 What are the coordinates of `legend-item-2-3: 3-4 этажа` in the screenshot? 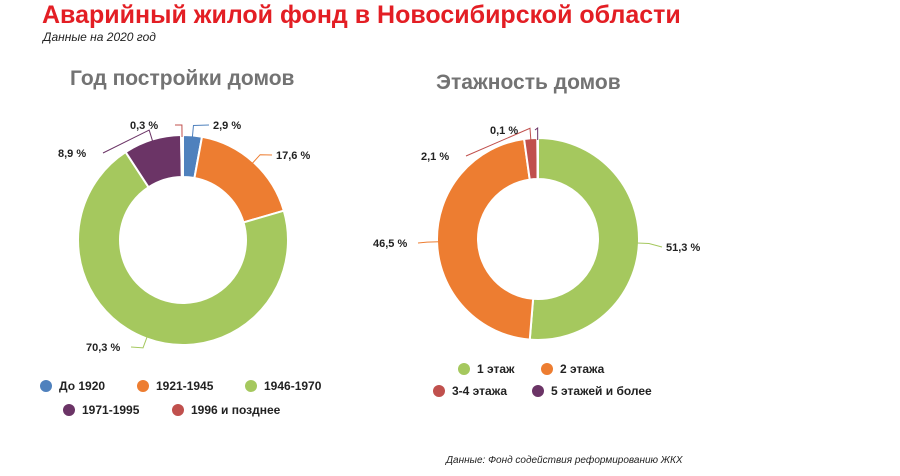 It's located at (470, 391).